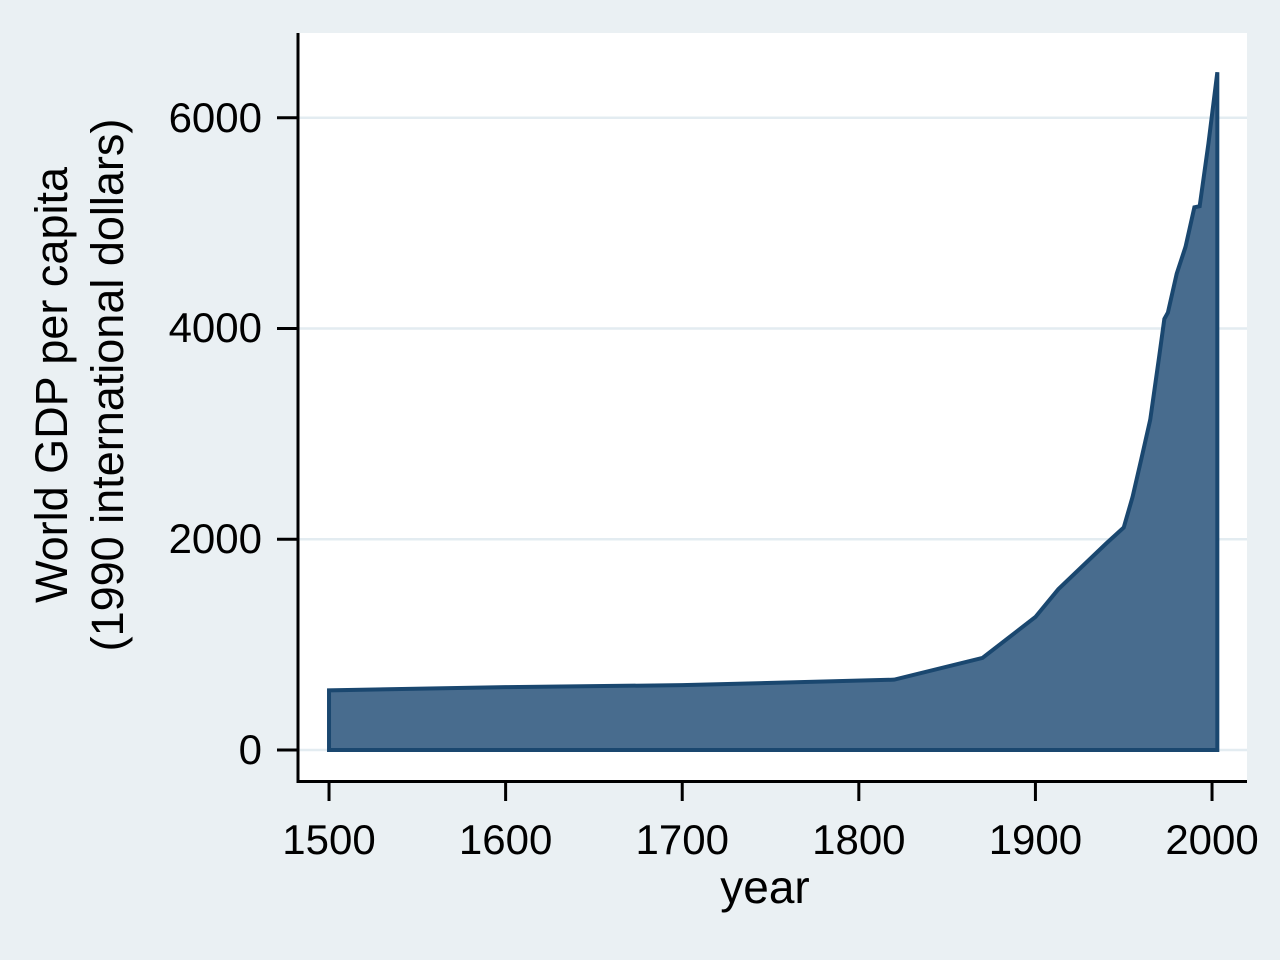 The width and height of the screenshot is (1280, 960). I want to click on y-tick-label: 6000, so click(215, 117).